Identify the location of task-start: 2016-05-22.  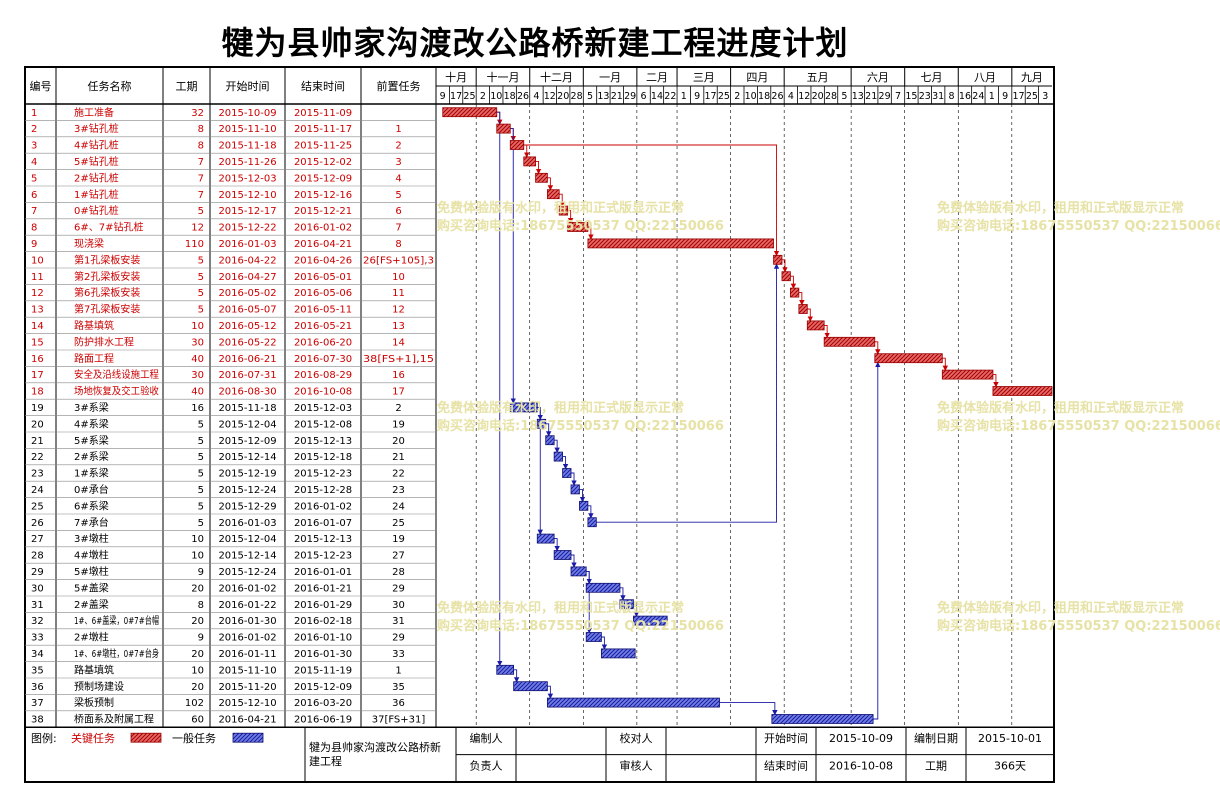
(247, 342).